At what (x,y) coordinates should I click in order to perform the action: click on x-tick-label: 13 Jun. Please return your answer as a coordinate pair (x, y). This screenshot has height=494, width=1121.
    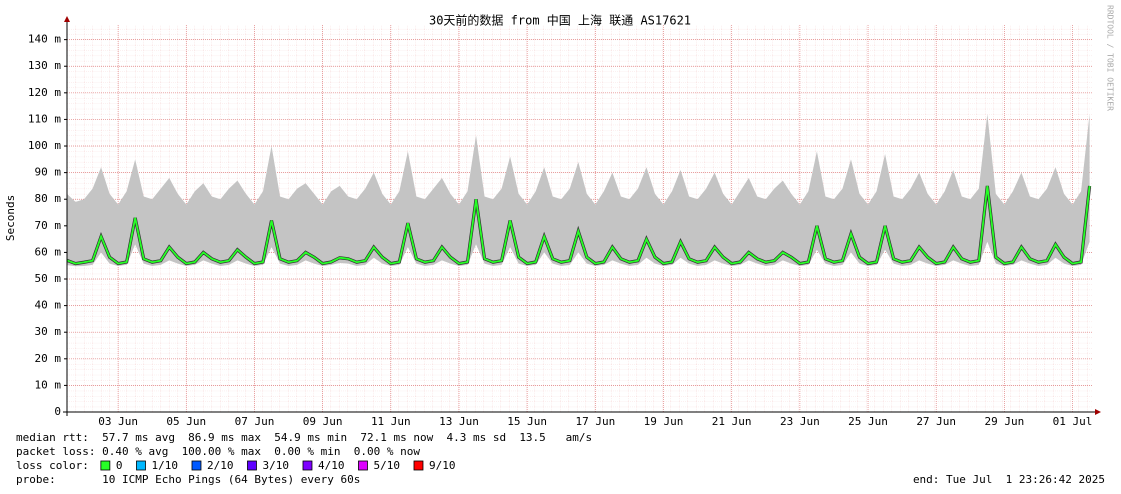
    Looking at the image, I should click on (459, 421).